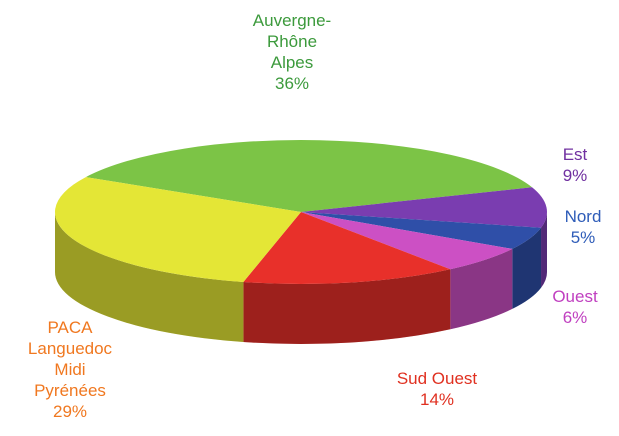 Image resolution: width=619 pixels, height=436 pixels. What do you see at coordinates (292, 62) in the screenshot?
I see `label-line: Alpes` at bounding box center [292, 62].